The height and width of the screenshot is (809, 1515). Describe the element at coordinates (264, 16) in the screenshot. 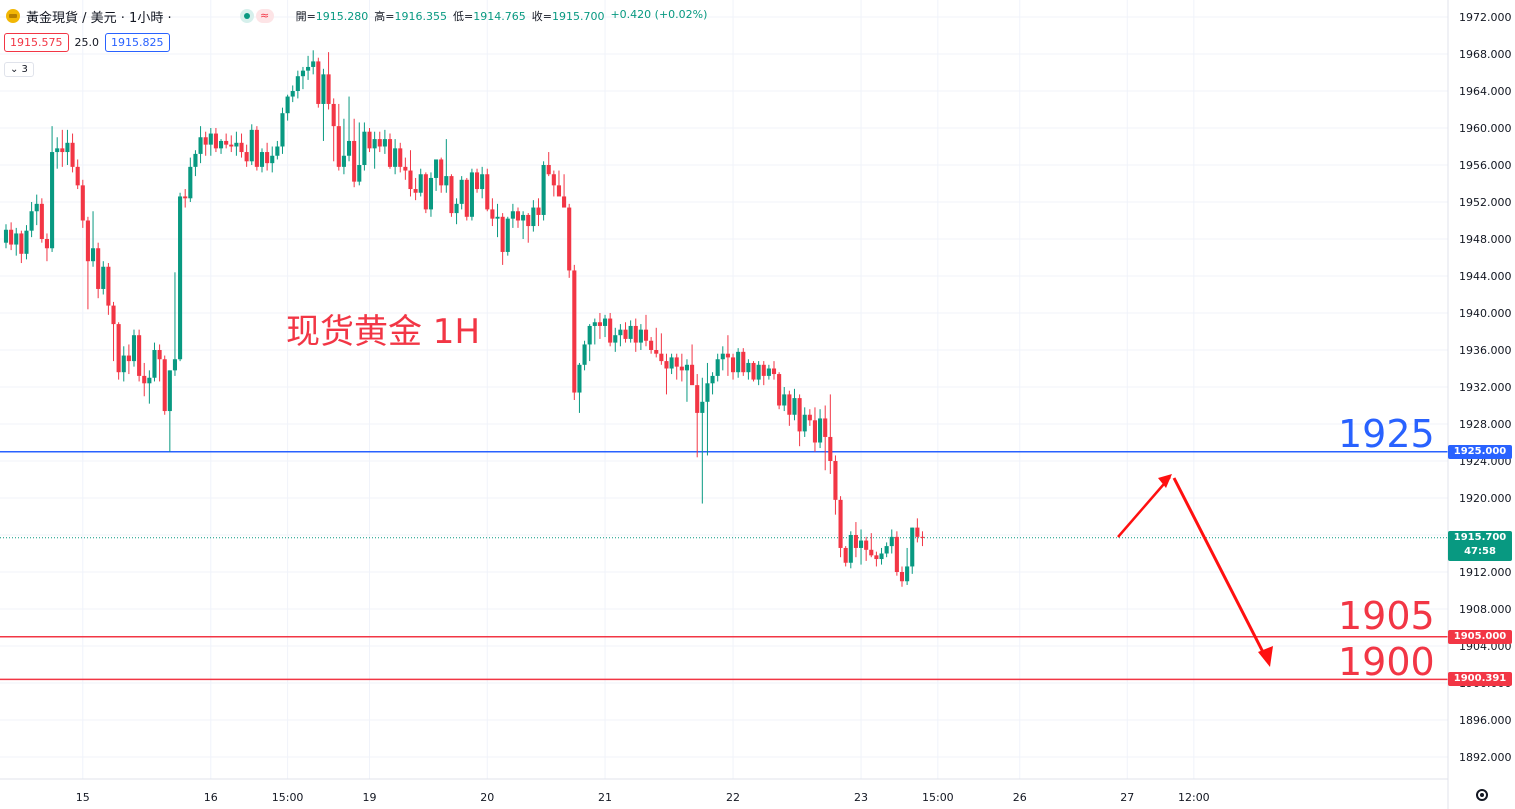

I see `wave-icon: ≈` at that location.